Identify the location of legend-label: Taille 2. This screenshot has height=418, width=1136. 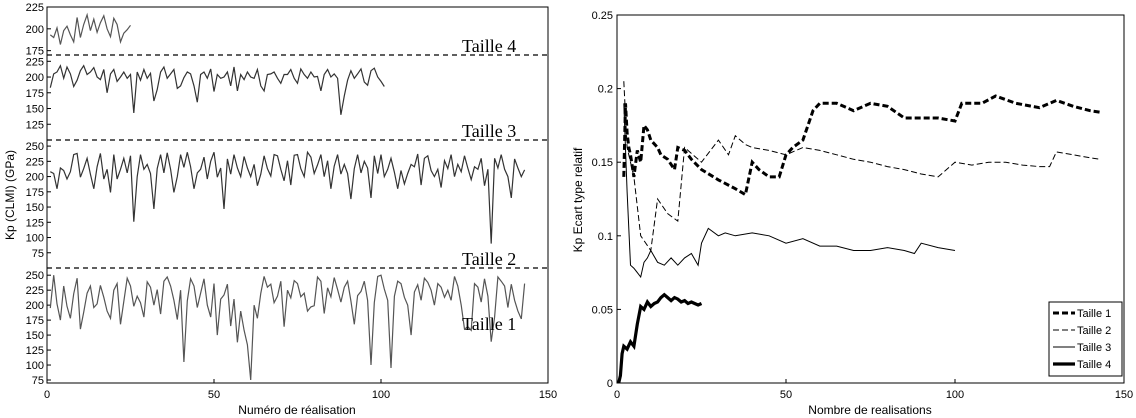
(1094, 331).